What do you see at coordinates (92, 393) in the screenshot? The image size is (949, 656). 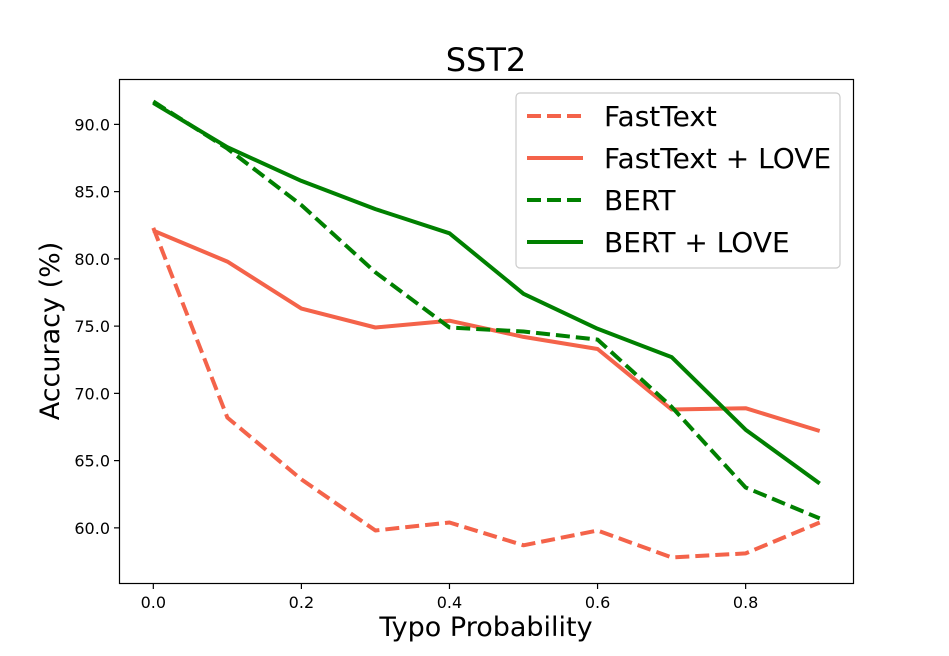 I see `y-tick-label: 70.0` at bounding box center [92, 393].